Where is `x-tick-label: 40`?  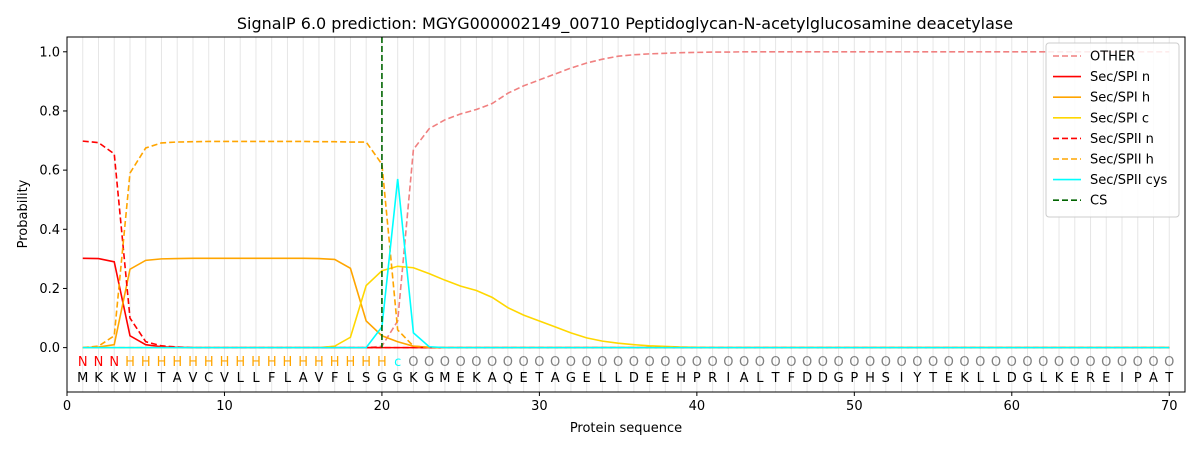
x-tick-label: 40 is located at coordinates (697, 406).